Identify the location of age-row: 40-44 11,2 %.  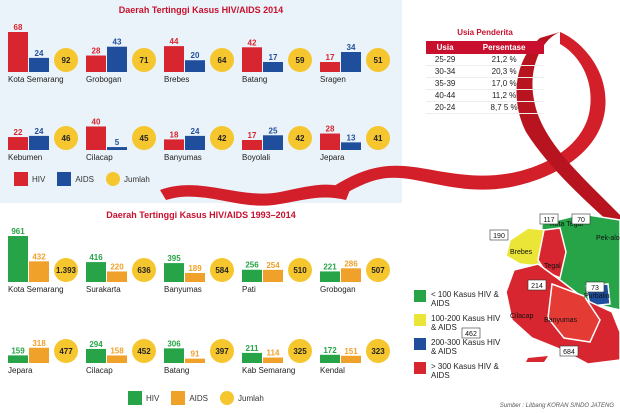
(485, 95).